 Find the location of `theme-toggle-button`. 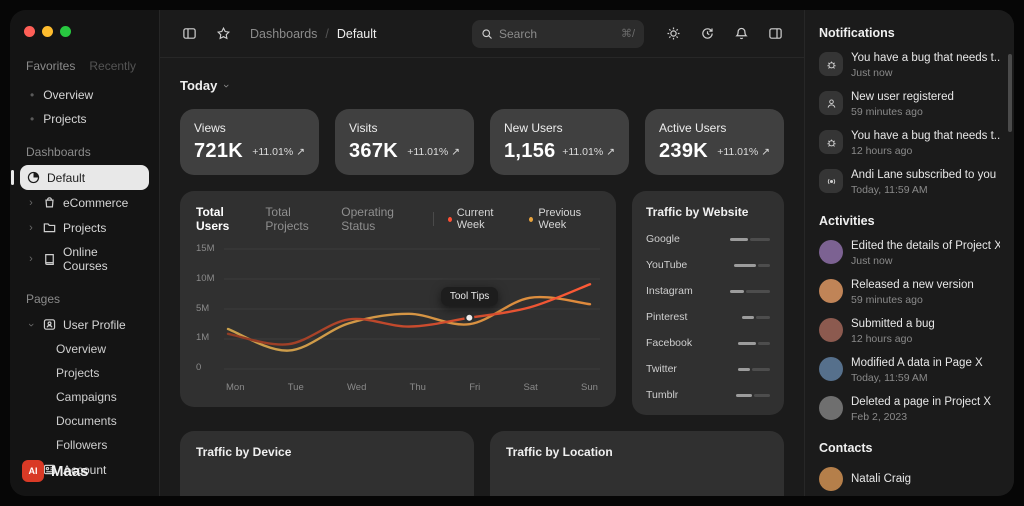

theme-toggle-button is located at coordinates (673, 34).